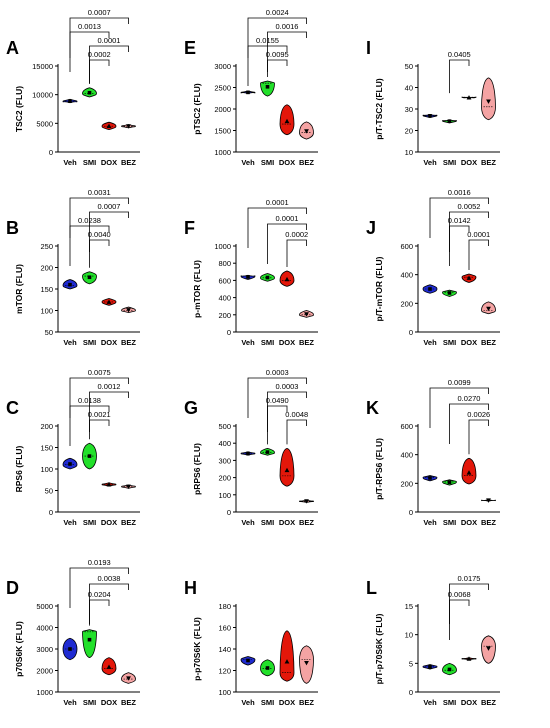  Describe the element at coordinates (296, 234) in the screenshot. I see `p-value-label: 0.0002` at that location.